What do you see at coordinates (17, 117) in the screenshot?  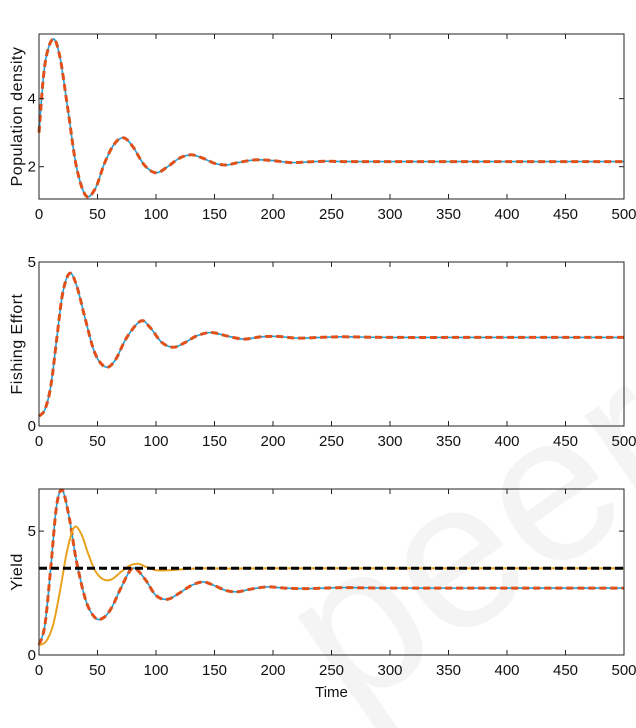 I see `y-axis-label: Population density` at bounding box center [17, 117].